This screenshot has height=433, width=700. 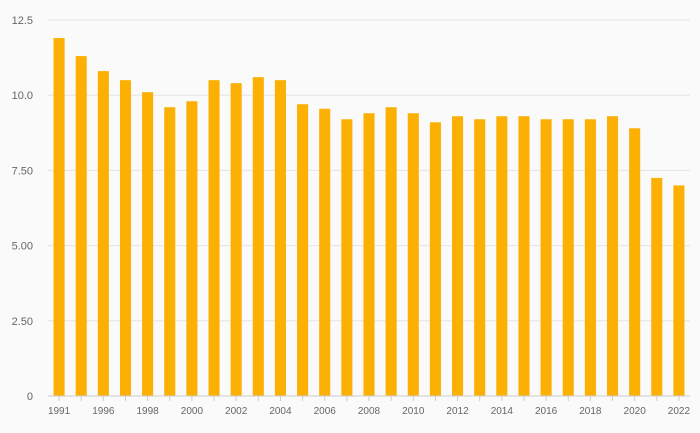 What do you see at coordinates (325, 411) in the screenshot?
I see `x-tick-label: 2006` at bounding box center [325, 411].